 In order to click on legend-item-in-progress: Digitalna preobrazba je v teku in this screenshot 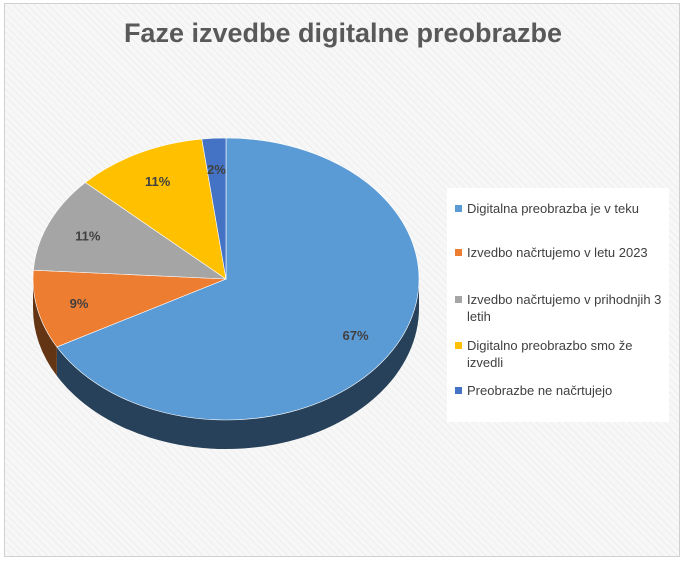, I will do `click(560, 208)`.